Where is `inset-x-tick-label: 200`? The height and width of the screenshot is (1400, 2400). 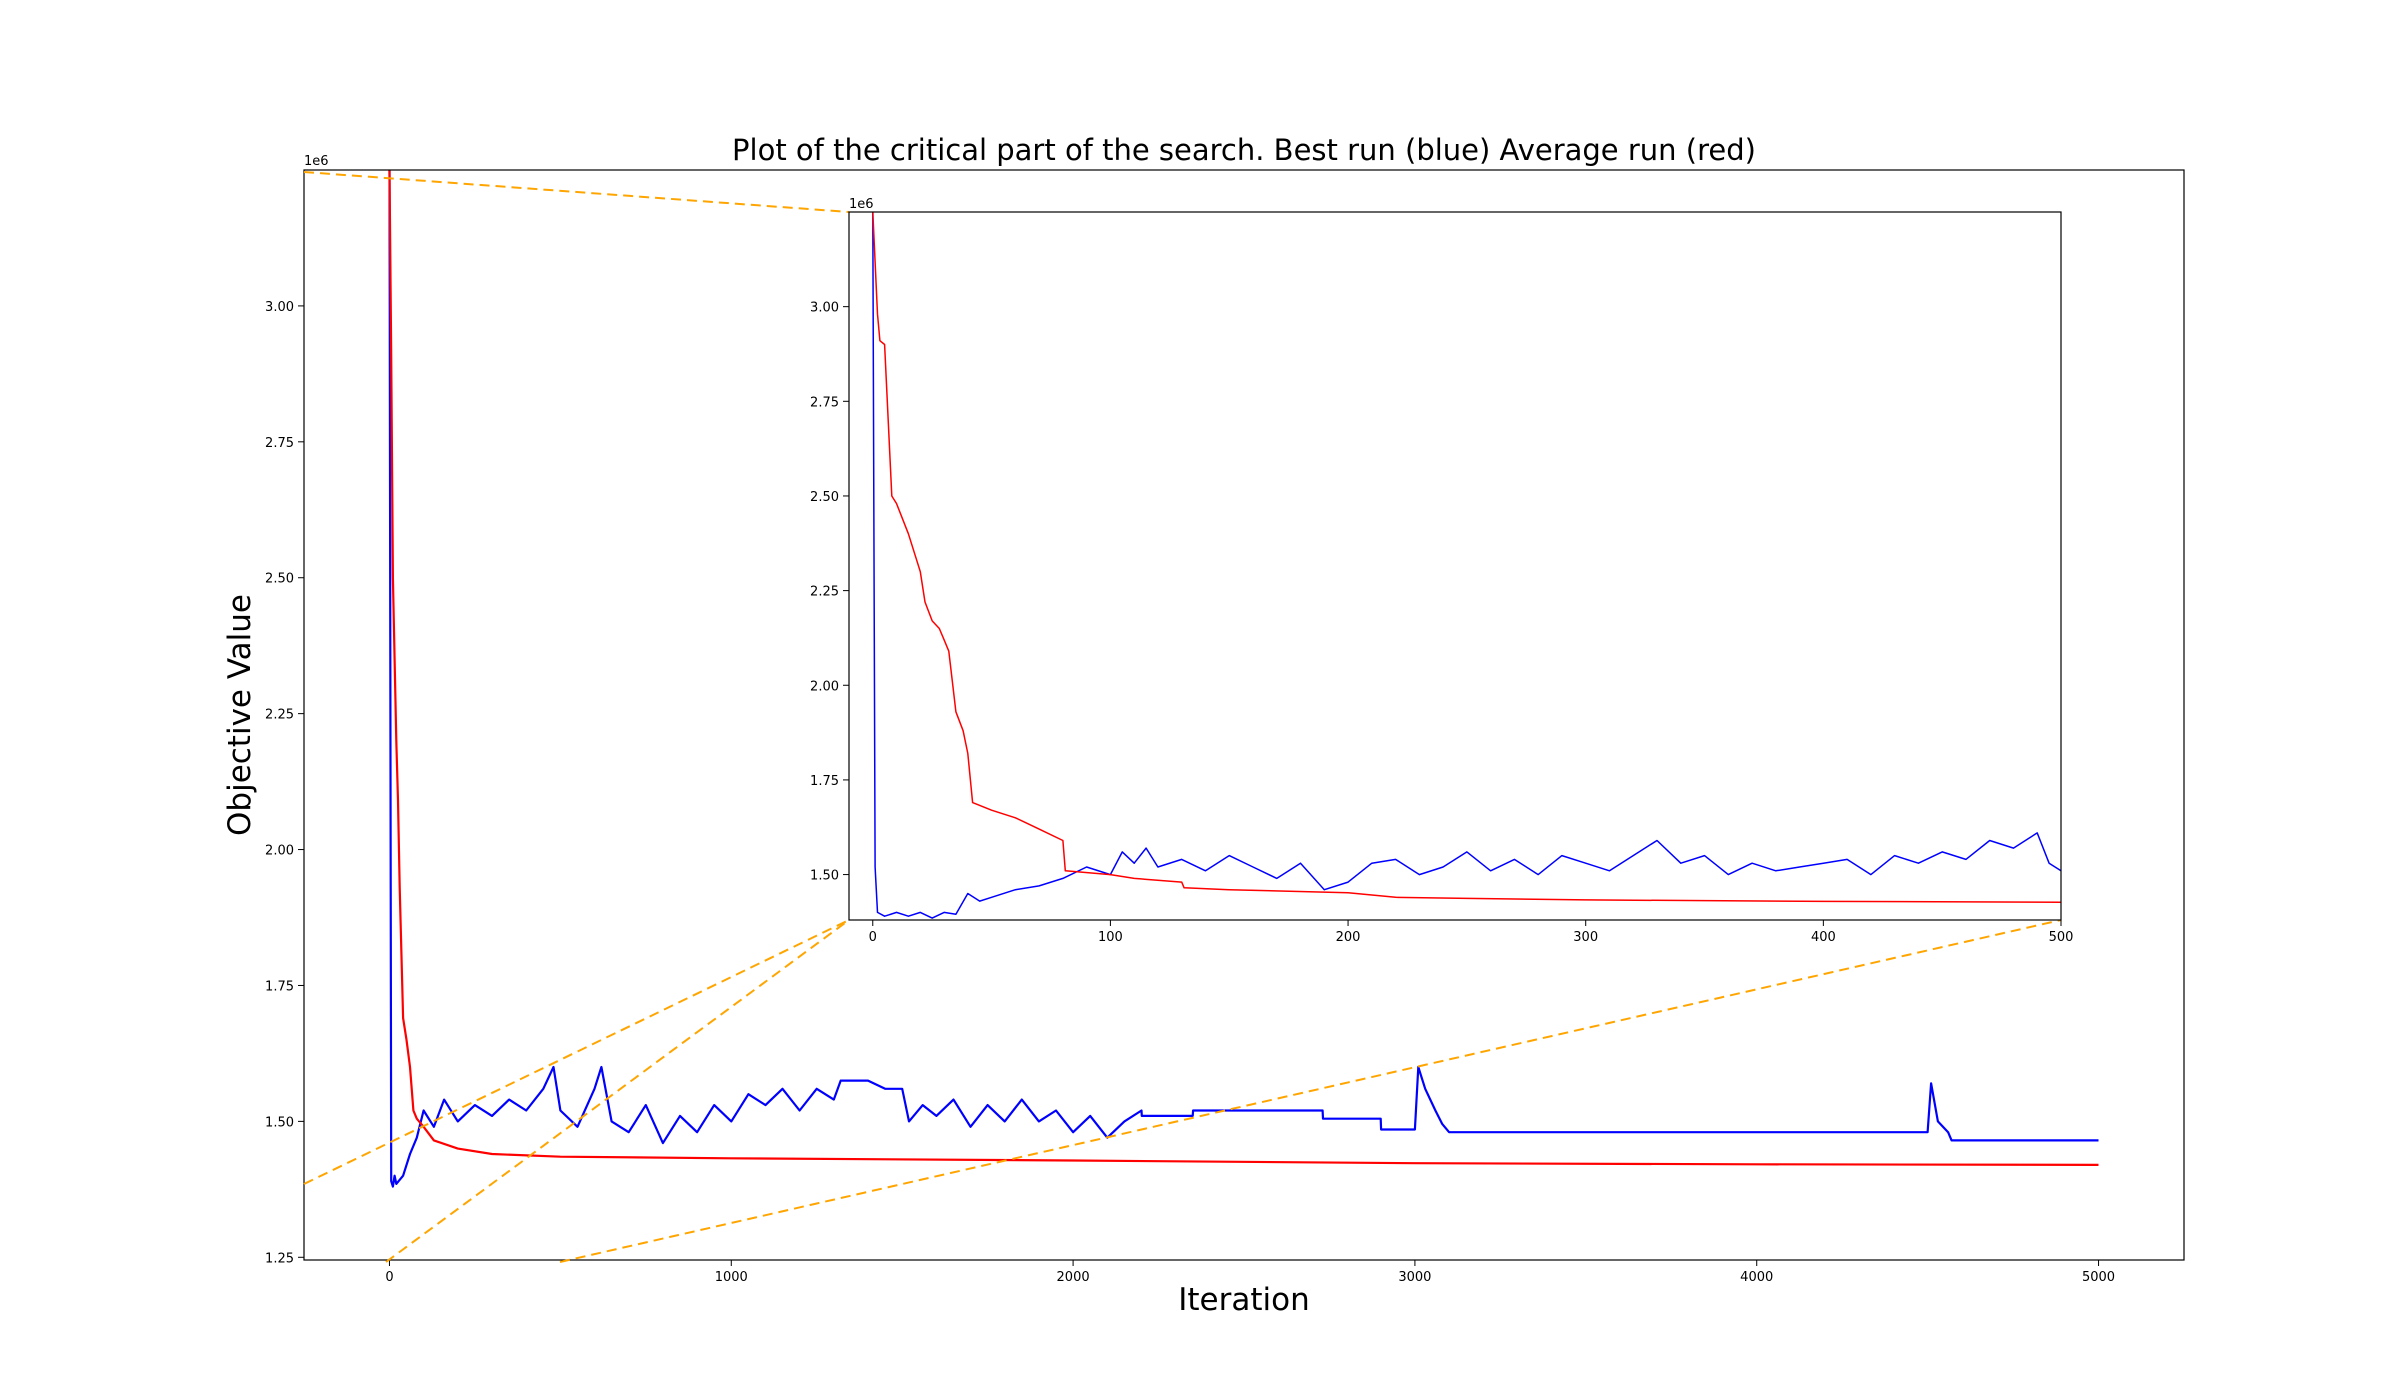
inset-x-tick-label: 200 is located at coordinates (1348, 937).